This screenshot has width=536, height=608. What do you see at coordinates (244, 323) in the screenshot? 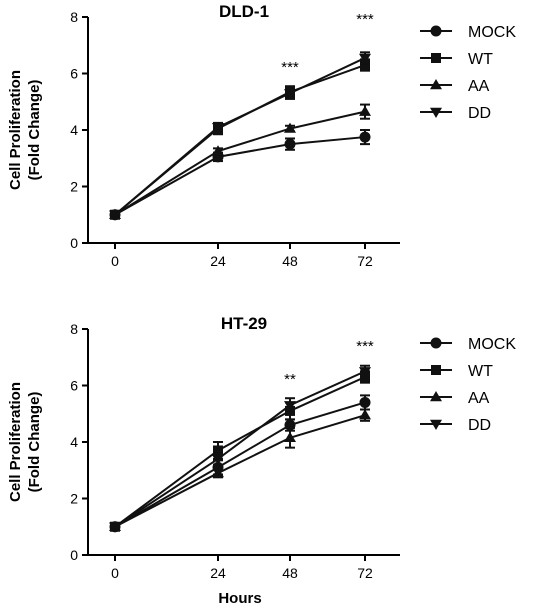
I see `chart-title: HT-29` at bounding box center [244, 323].